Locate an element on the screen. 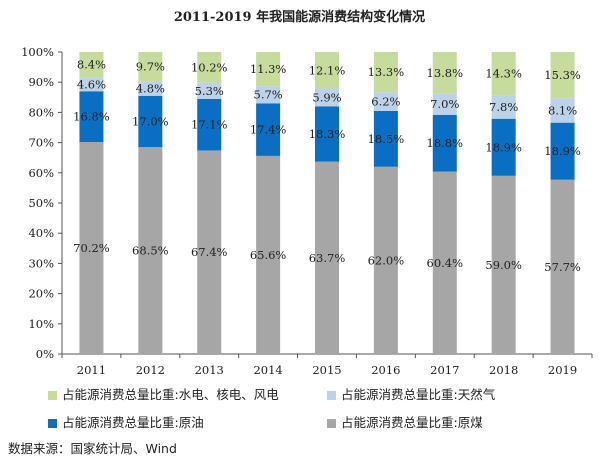 The width and height of the screenshot is (599, 460). data-label: 8.1% is located at coordinates (562, 110).